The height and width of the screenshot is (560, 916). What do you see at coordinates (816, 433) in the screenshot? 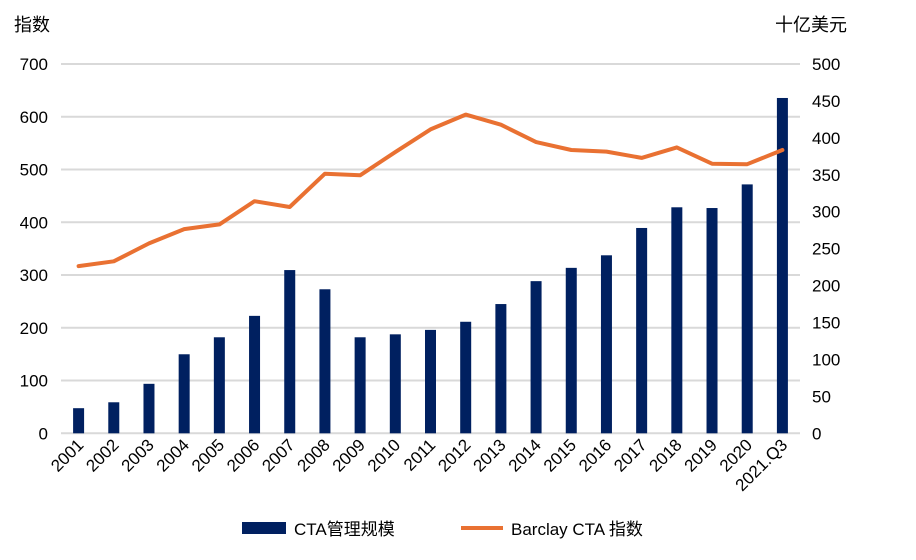
I see `right-tick-label: 0` at bounding box center [816, 433].